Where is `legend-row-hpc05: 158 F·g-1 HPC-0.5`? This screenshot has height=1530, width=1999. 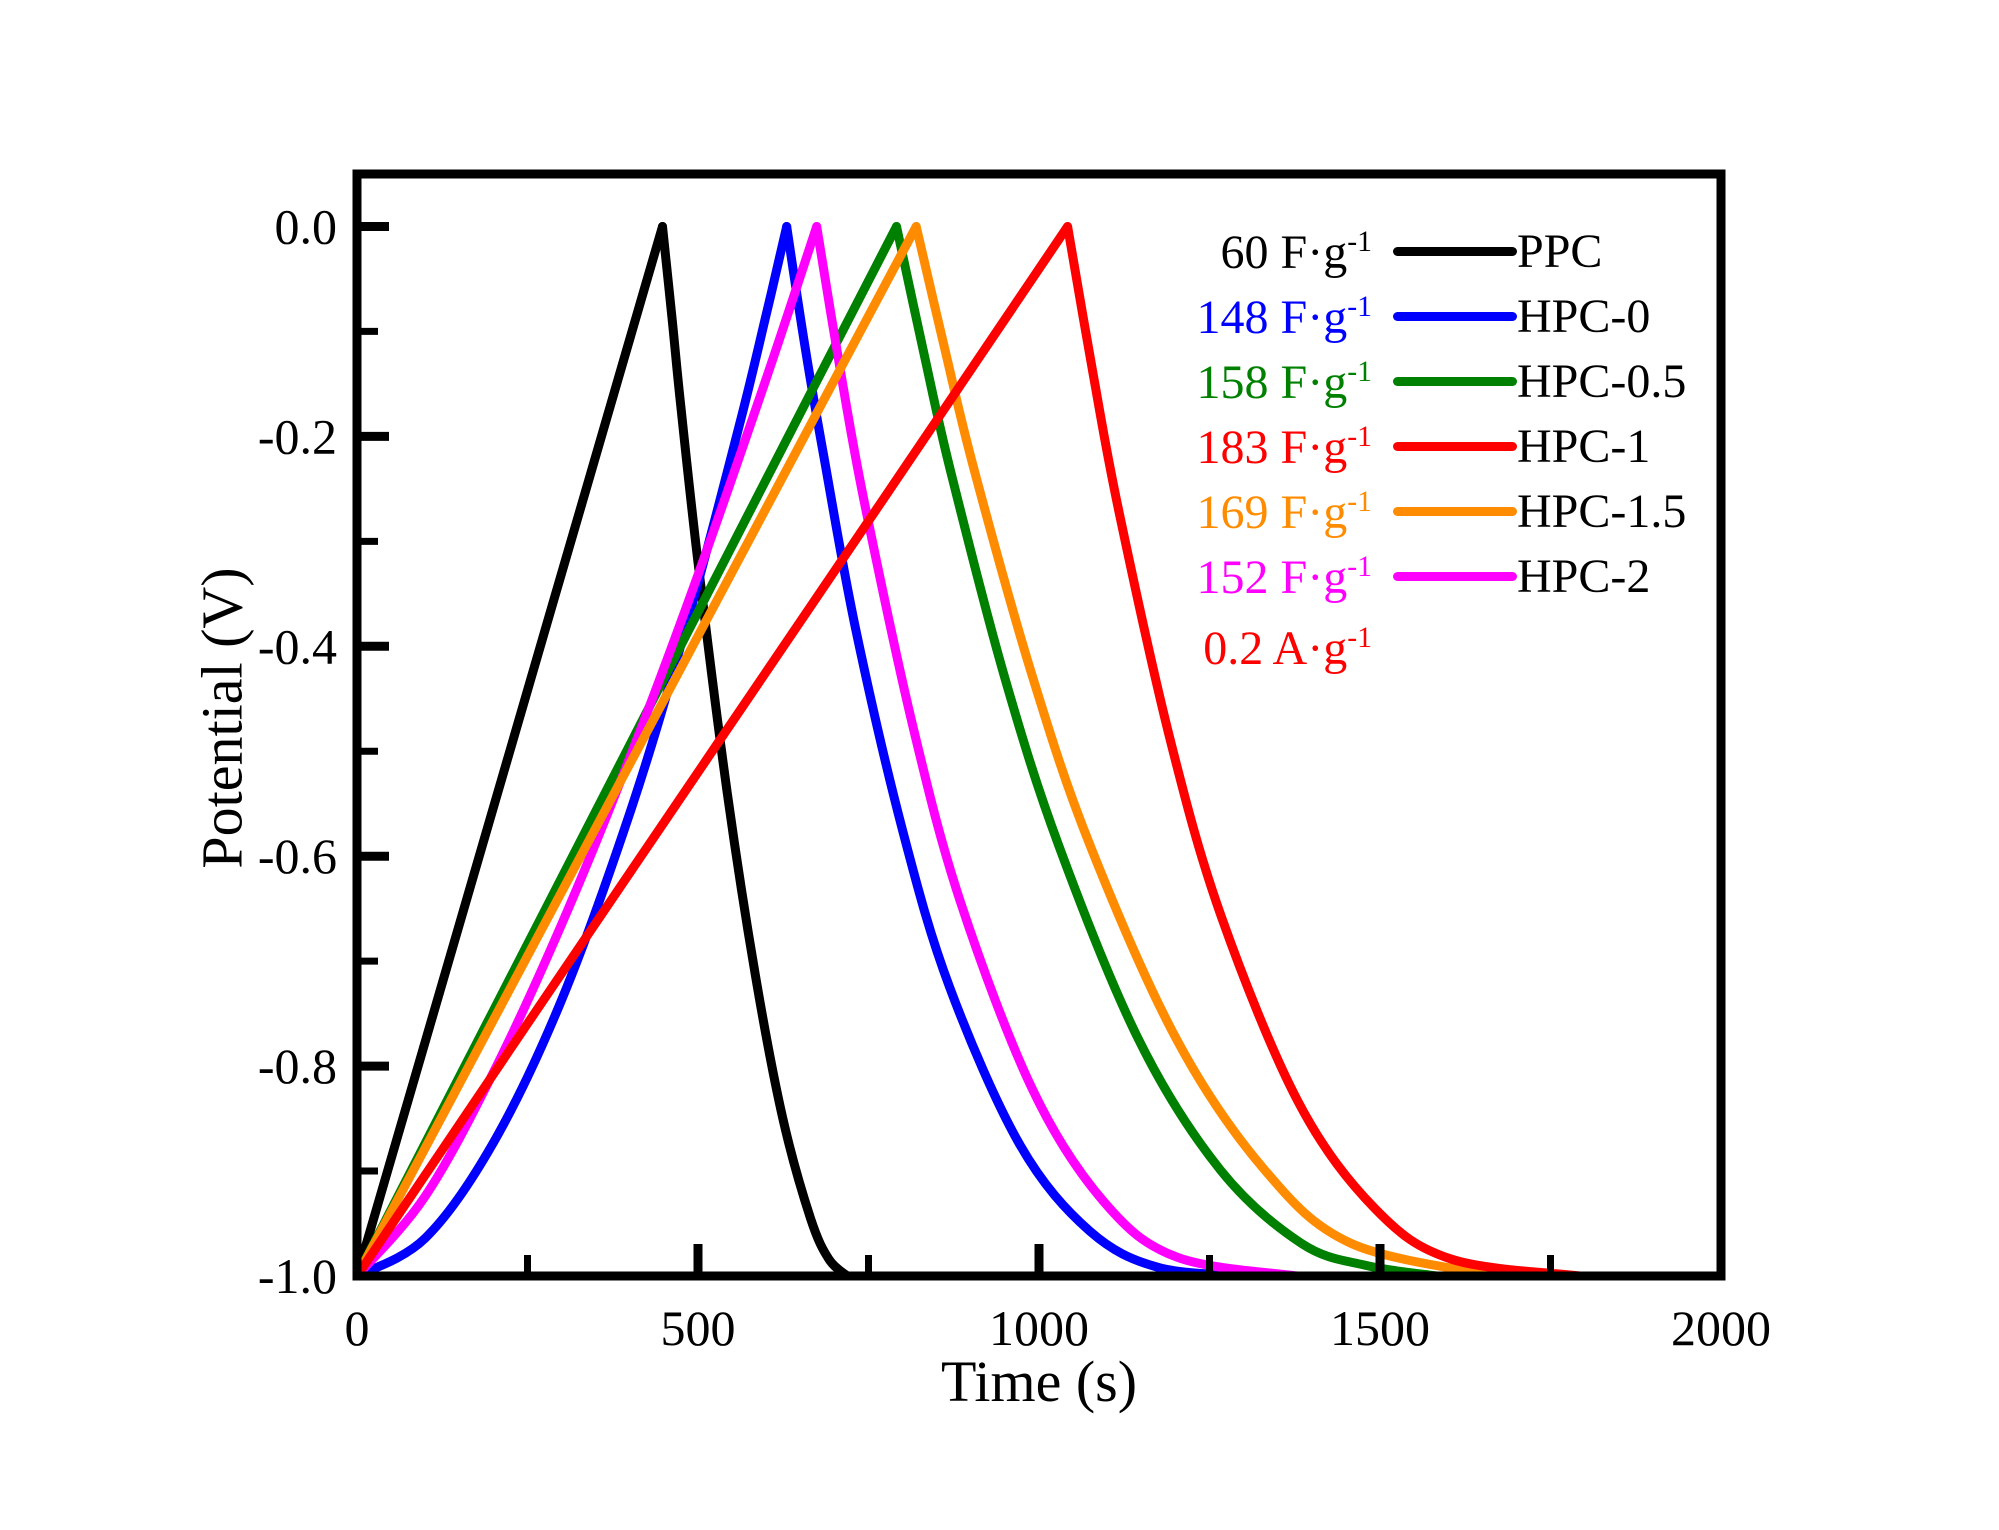
legend-row-hpc05: 158 F·g-1 HPC-0.5 is located at coordinates (1413, 381).